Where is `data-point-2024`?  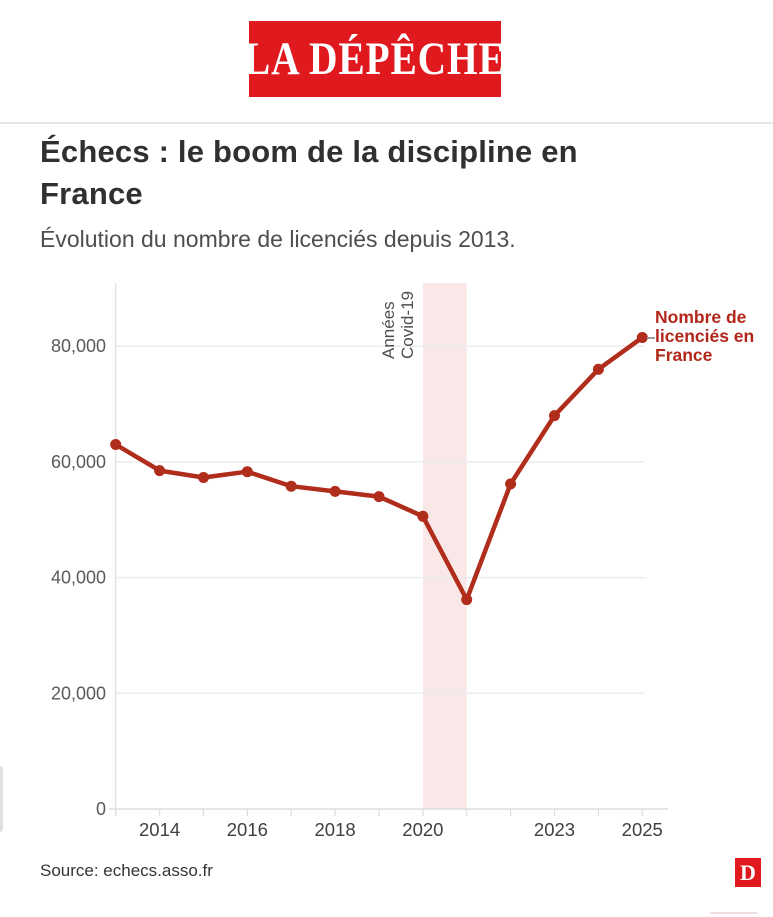
data-point-2024 is located at coordinates (598, 369).